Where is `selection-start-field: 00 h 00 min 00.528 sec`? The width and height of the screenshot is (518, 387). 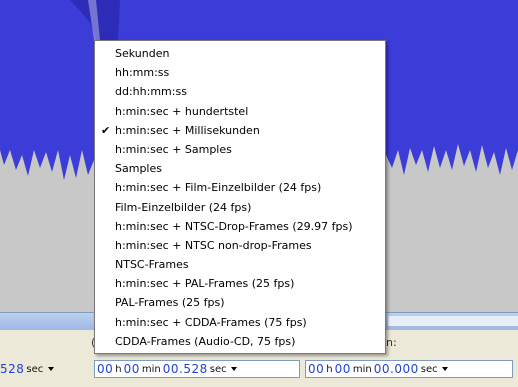
selection-start-field: 00 h 00 min 00.528 sec is located at coordinates (197, 369).